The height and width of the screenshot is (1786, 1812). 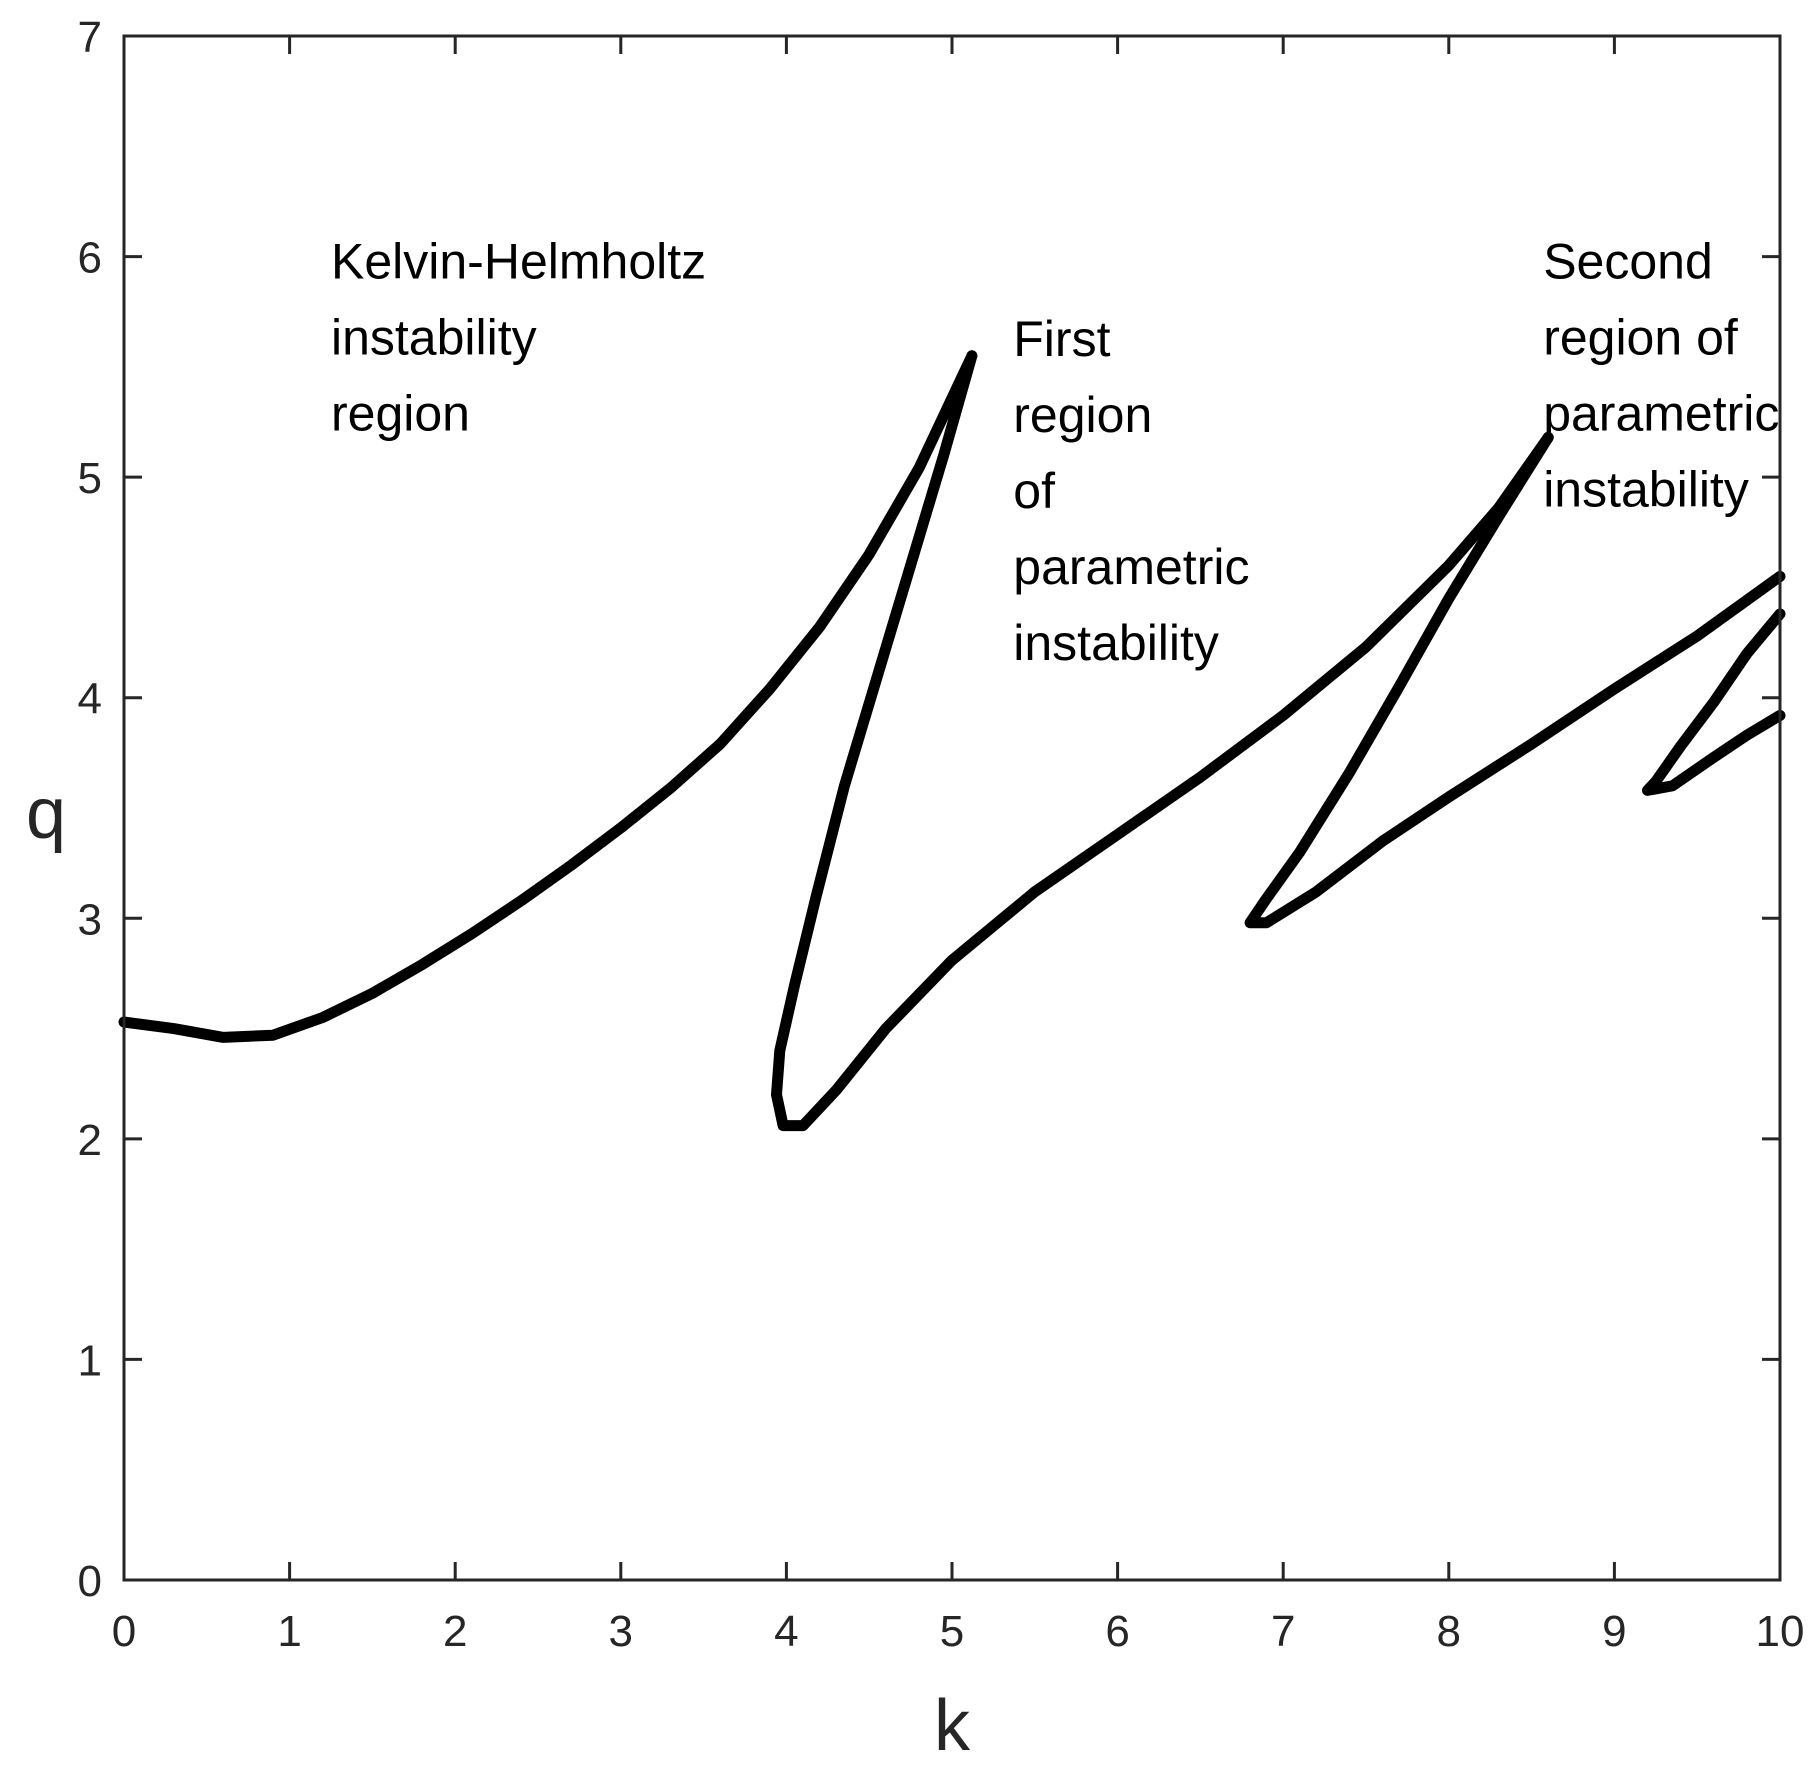 I want to click on annotation-2-line: parametric, so click(x=1131, y=567).